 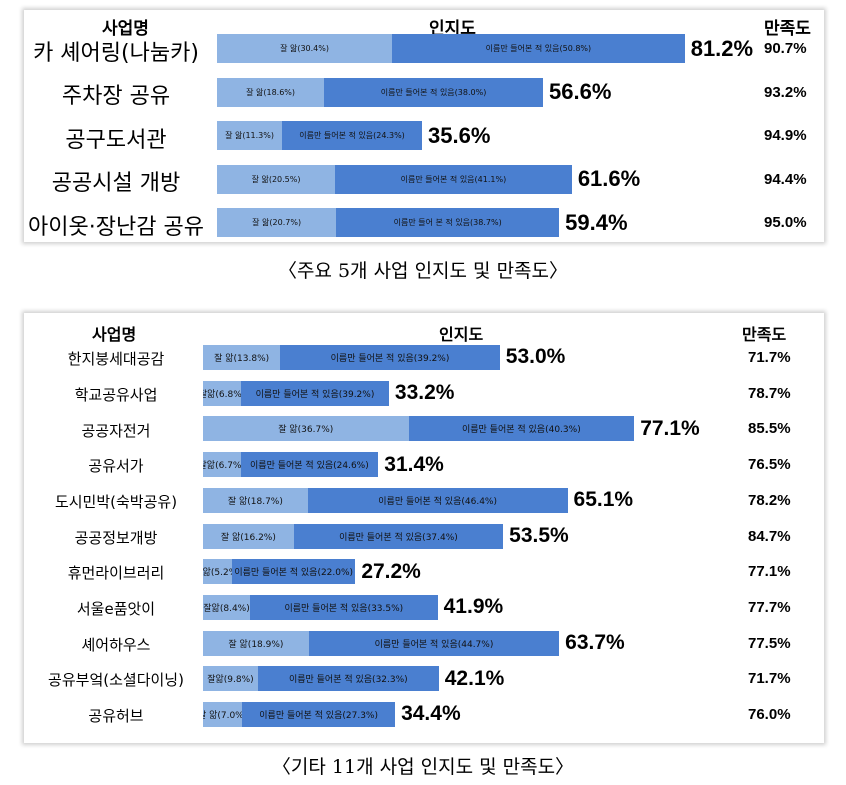 What do you see at coordinates (670, 428) in the screenshot?
I see `total-awareness-label: 77.1%` at bounding box center [670, 428].